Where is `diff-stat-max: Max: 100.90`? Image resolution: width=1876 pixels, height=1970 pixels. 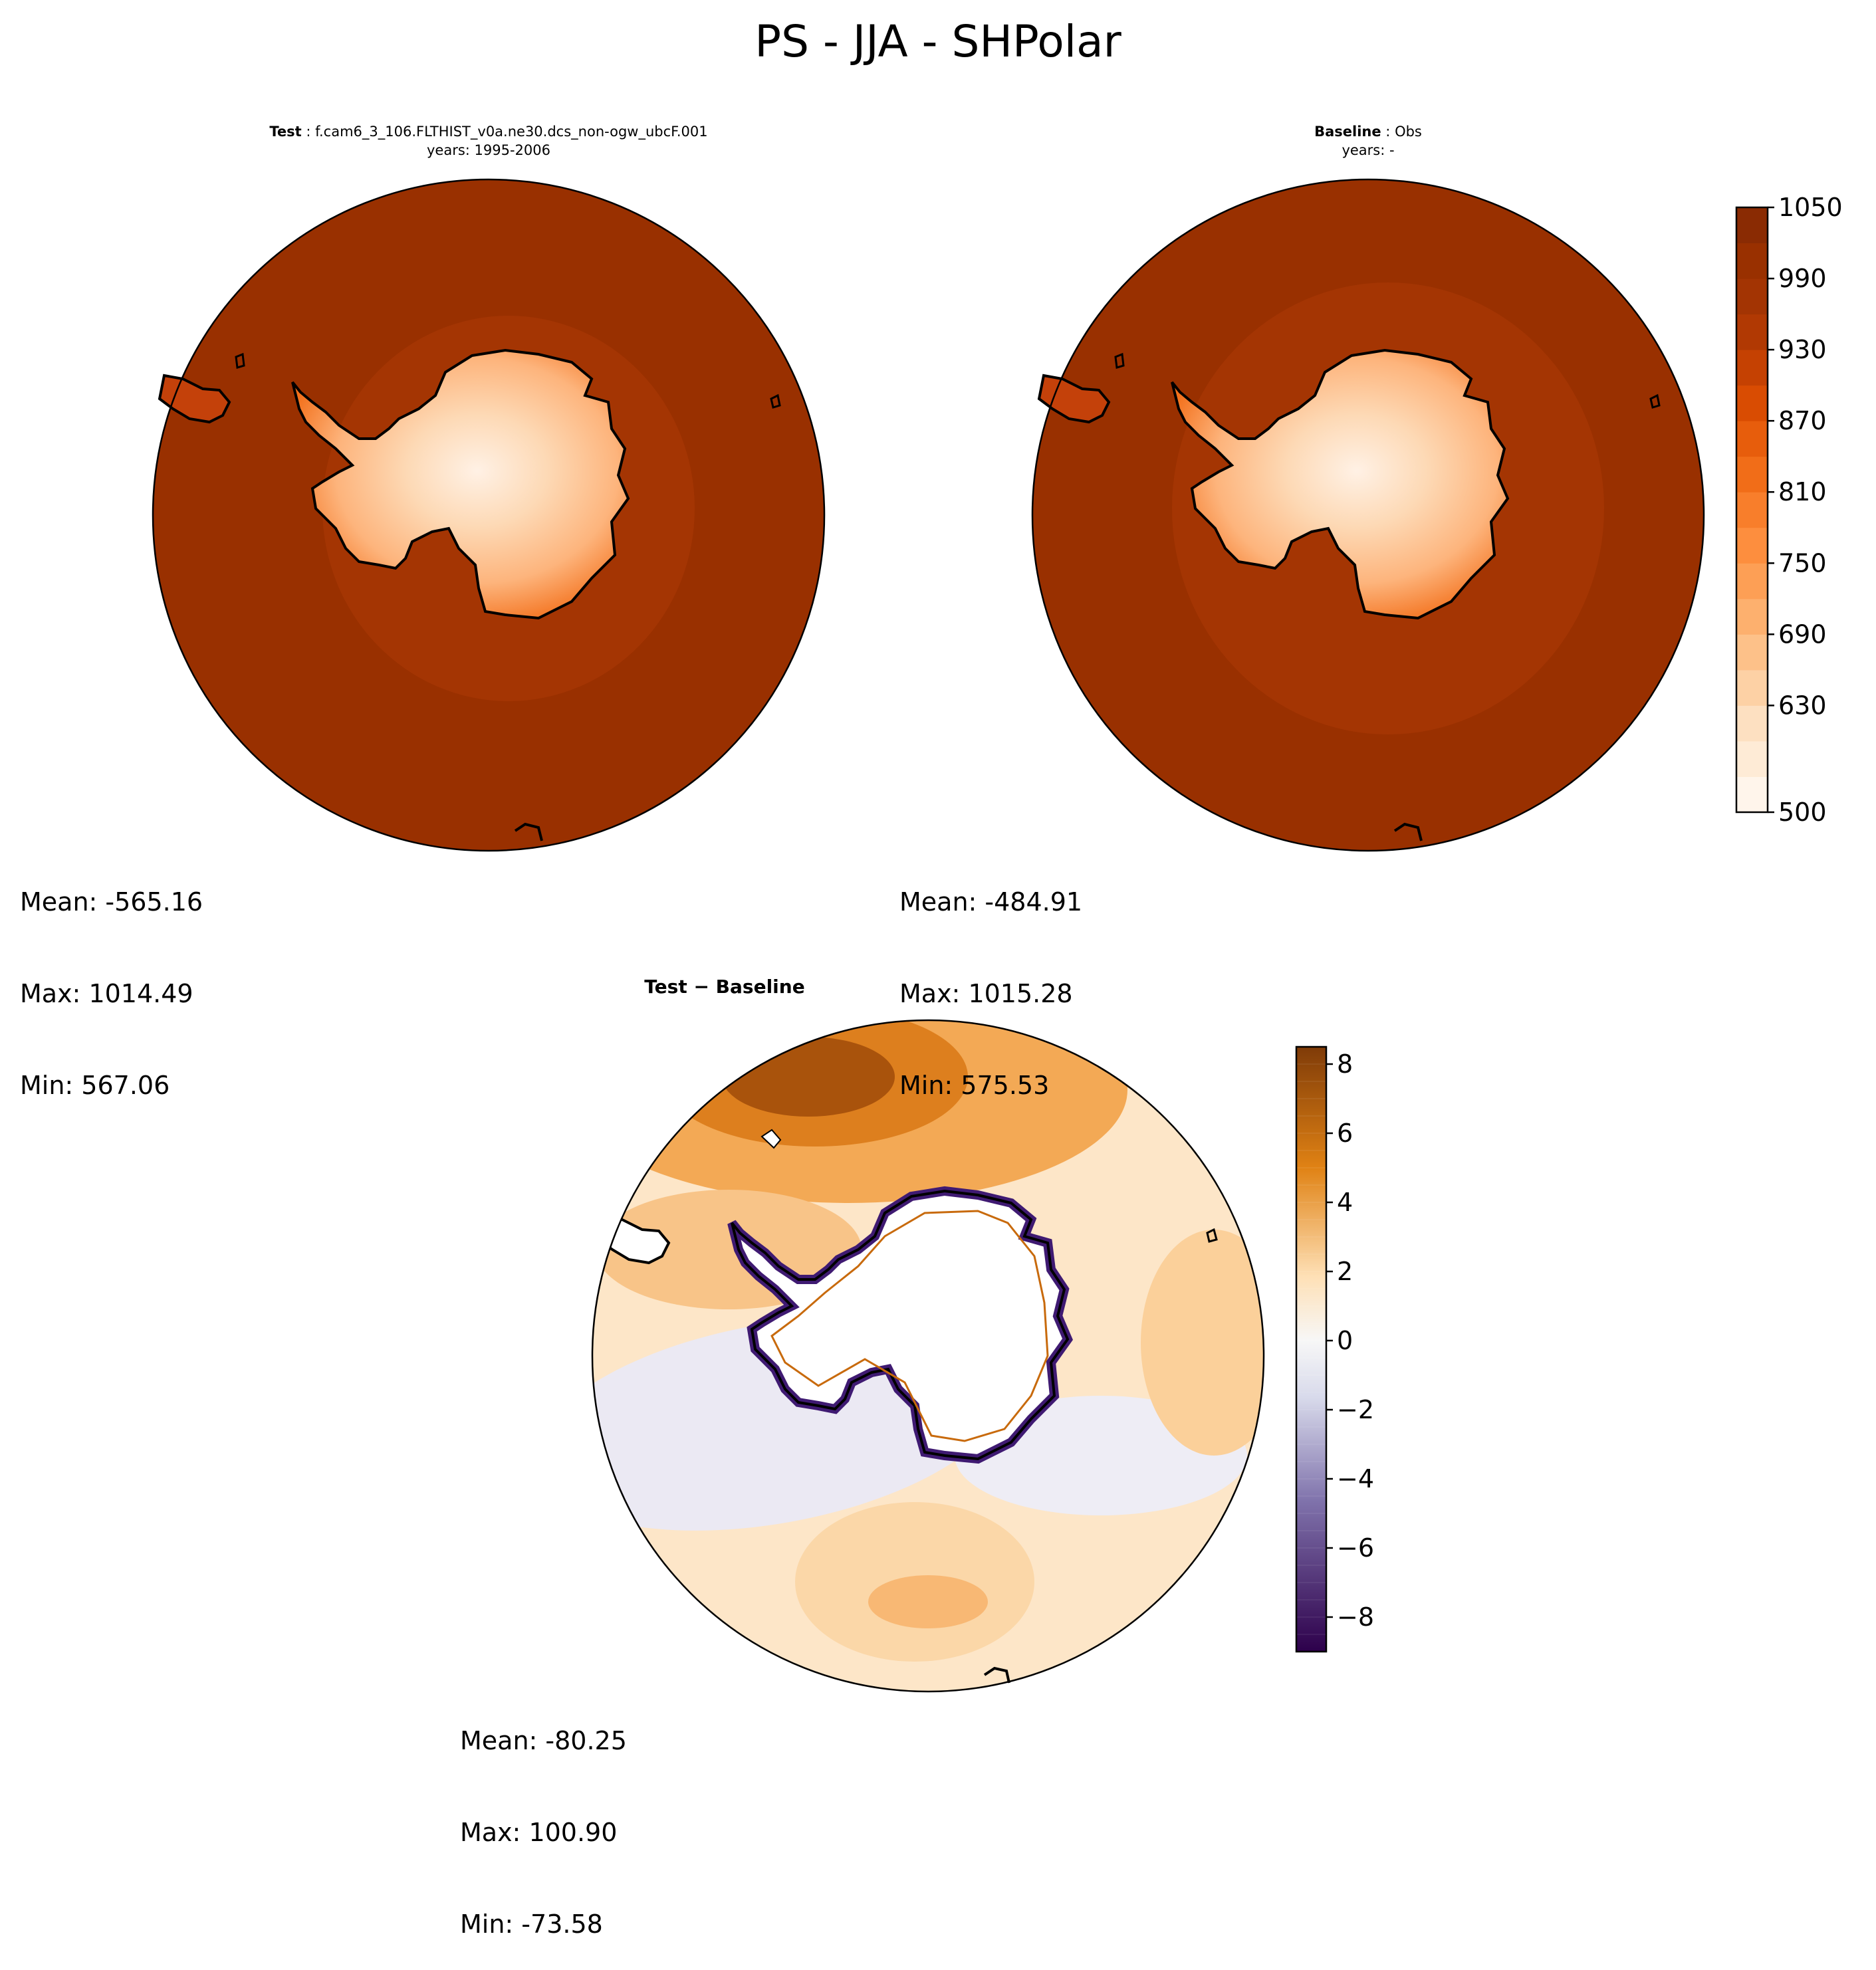
diff-stat-max: Max: 100.90 is located at coordinates (539, 1832).